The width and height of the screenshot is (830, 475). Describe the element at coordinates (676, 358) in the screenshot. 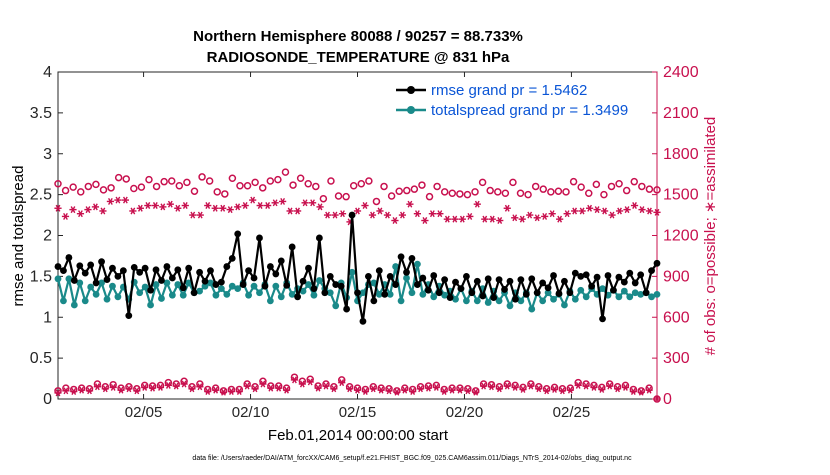

I see `right-tick-label: 300` at that location.